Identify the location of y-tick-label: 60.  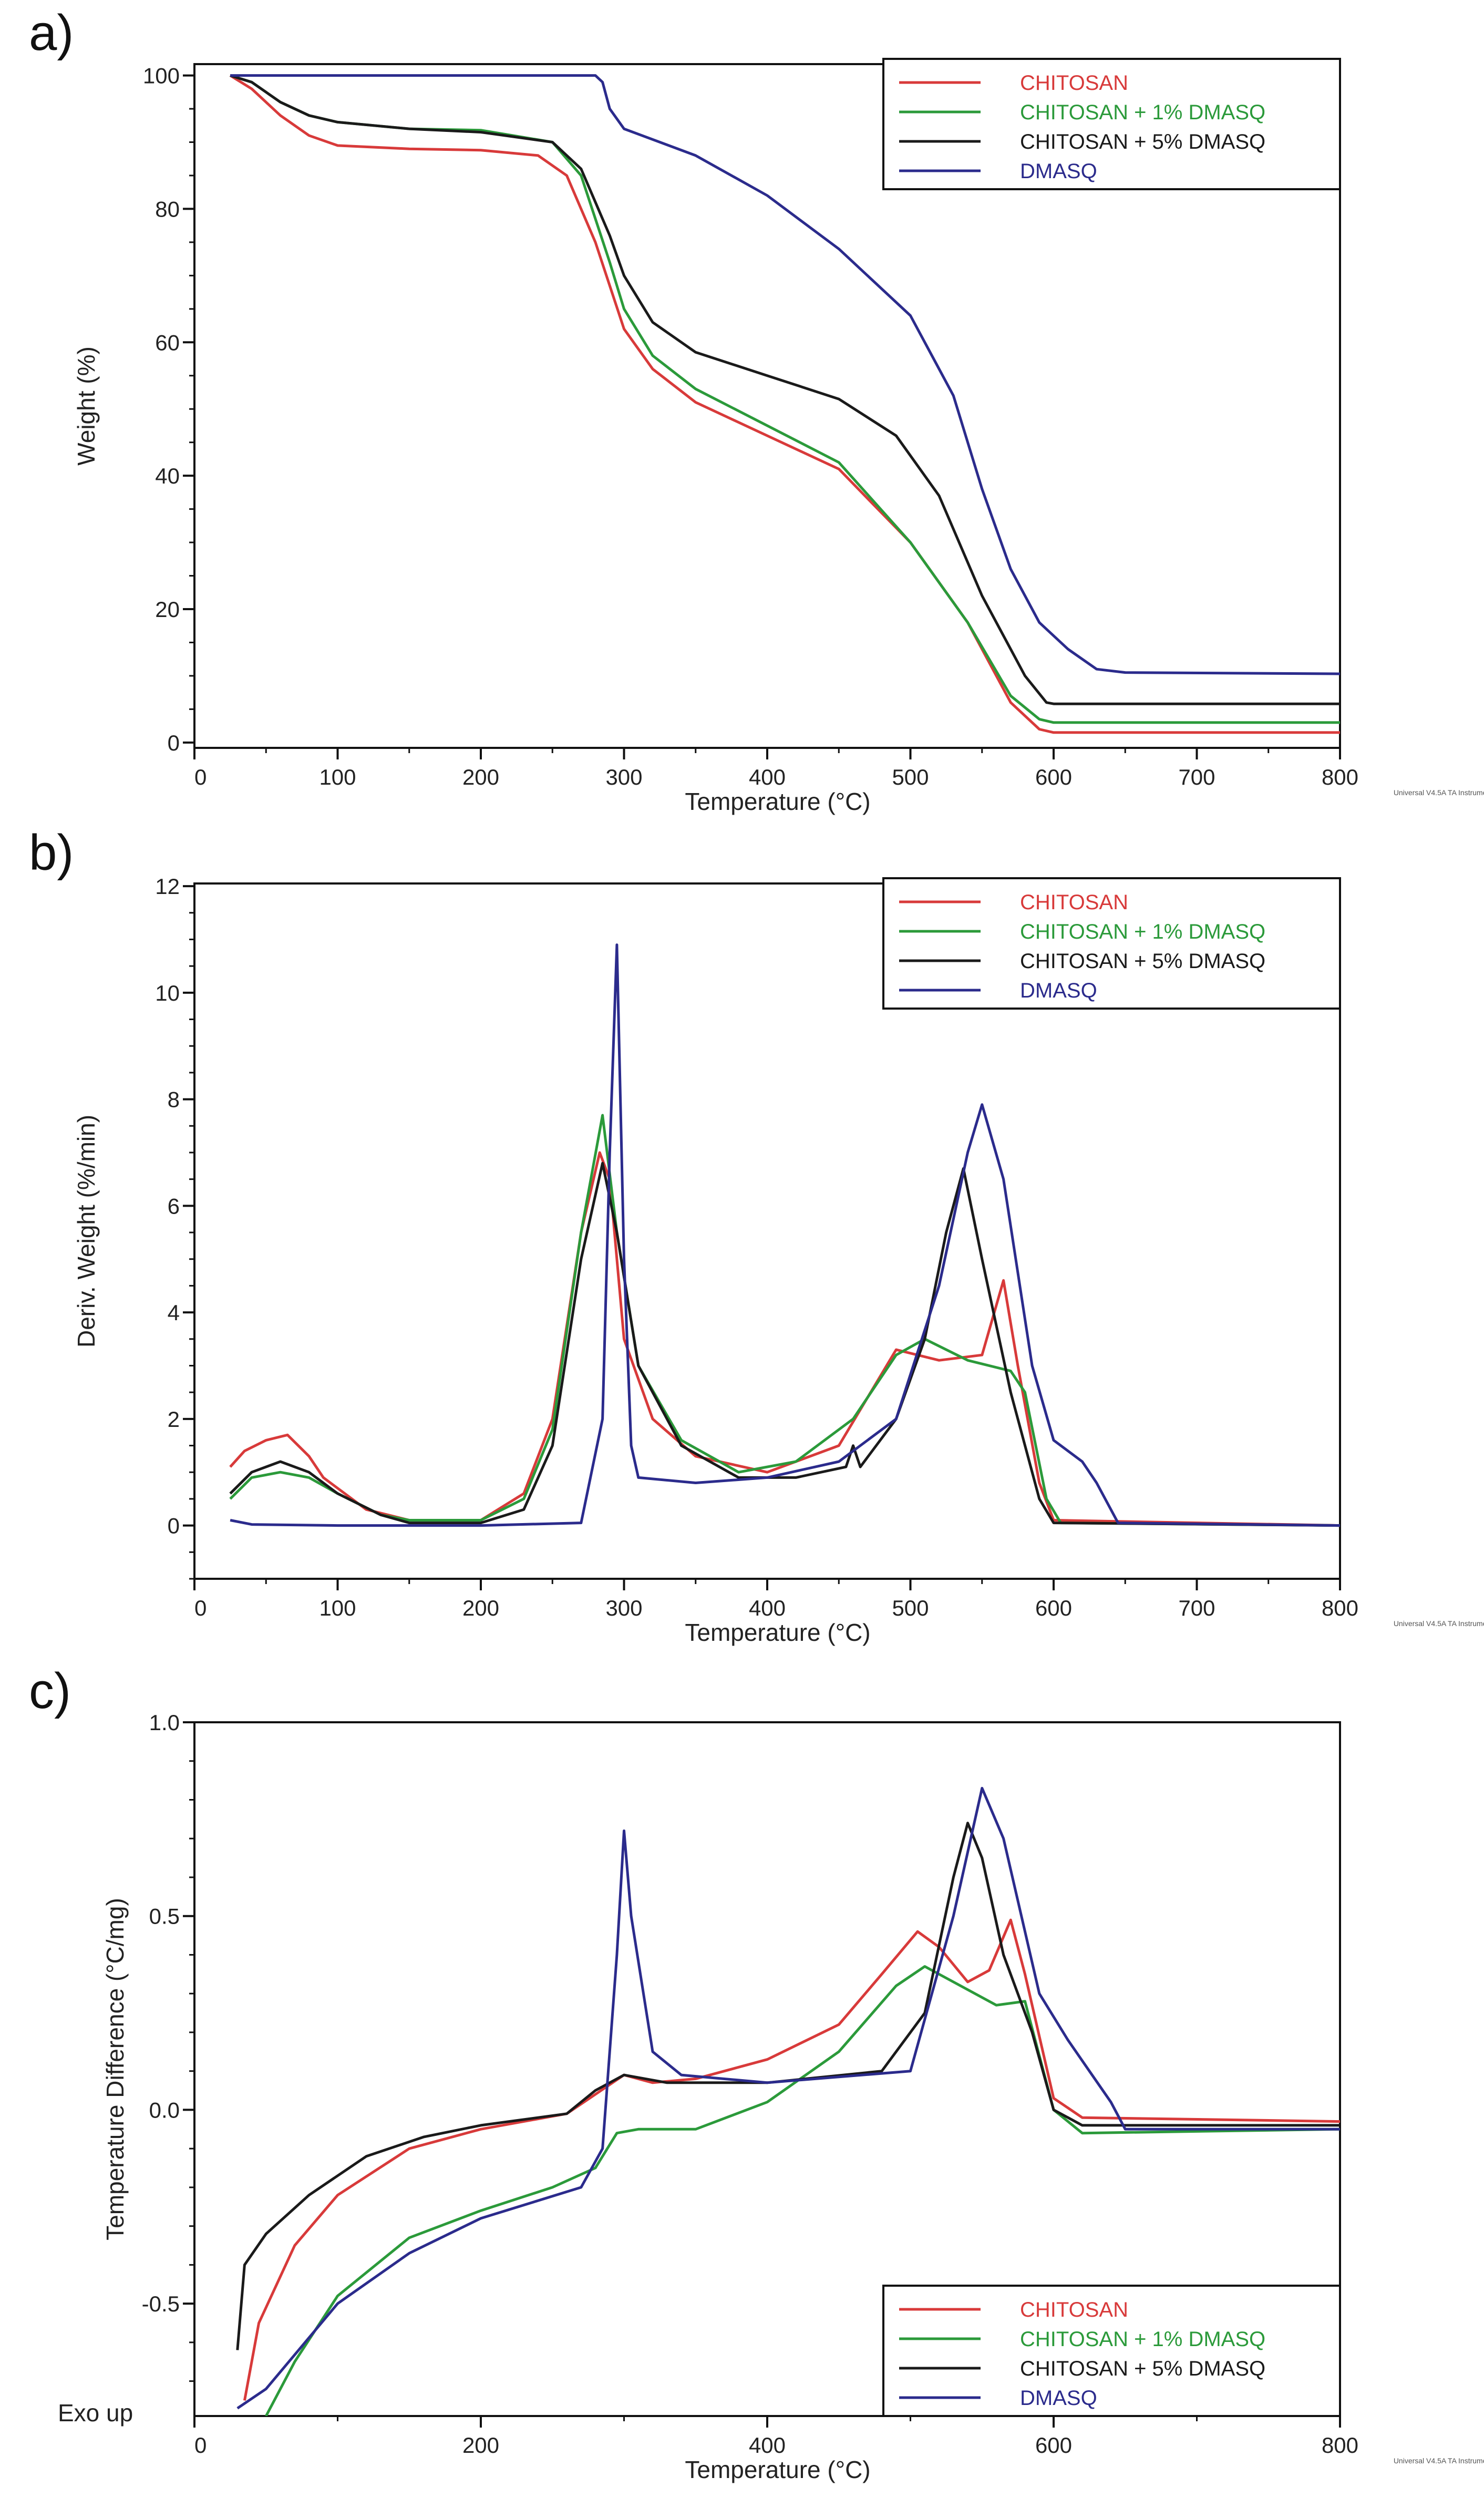
(167, 342).